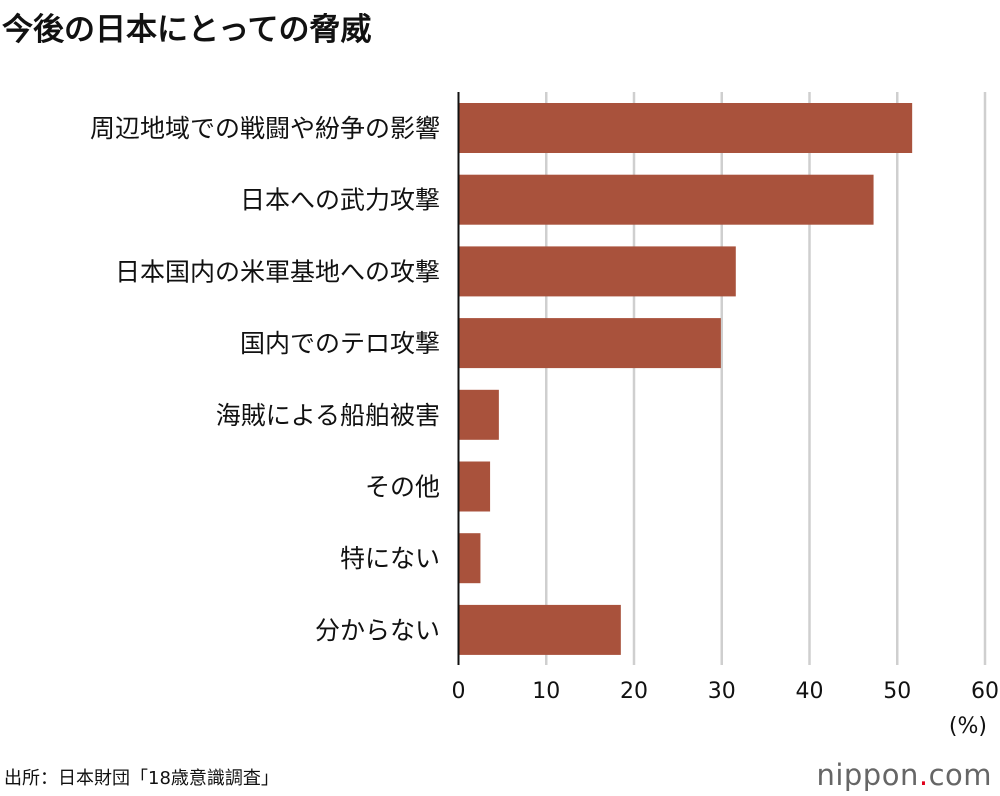 The image size is (1000, 796). Describe the element at coordinates (277, 271) in the screenshot. I see `category-label: 日本国内の米軍基地への攻撃` at that location.